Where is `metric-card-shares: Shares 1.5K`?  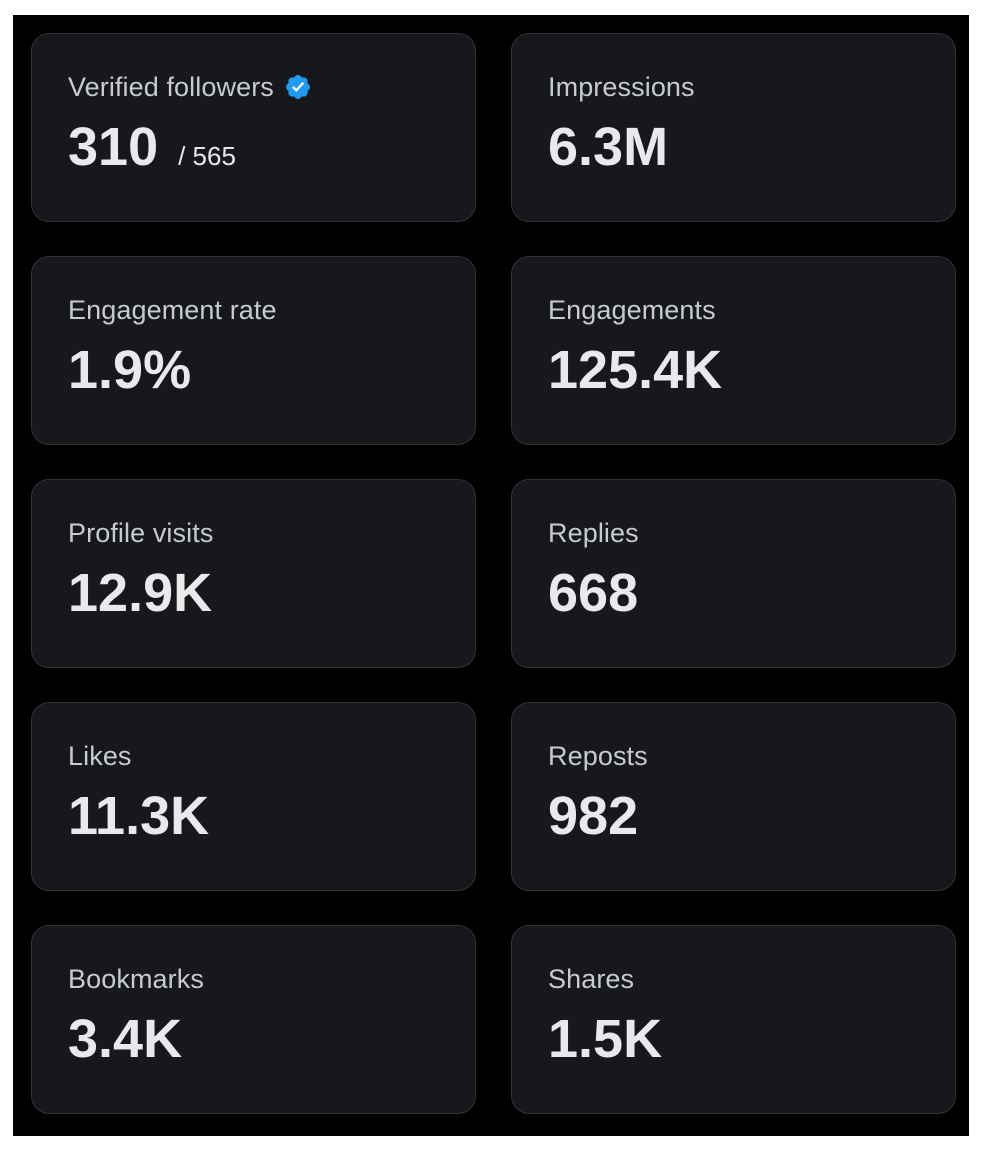
metric-card-shares: Shares 1.5K is located at coordinates (733, 1019).